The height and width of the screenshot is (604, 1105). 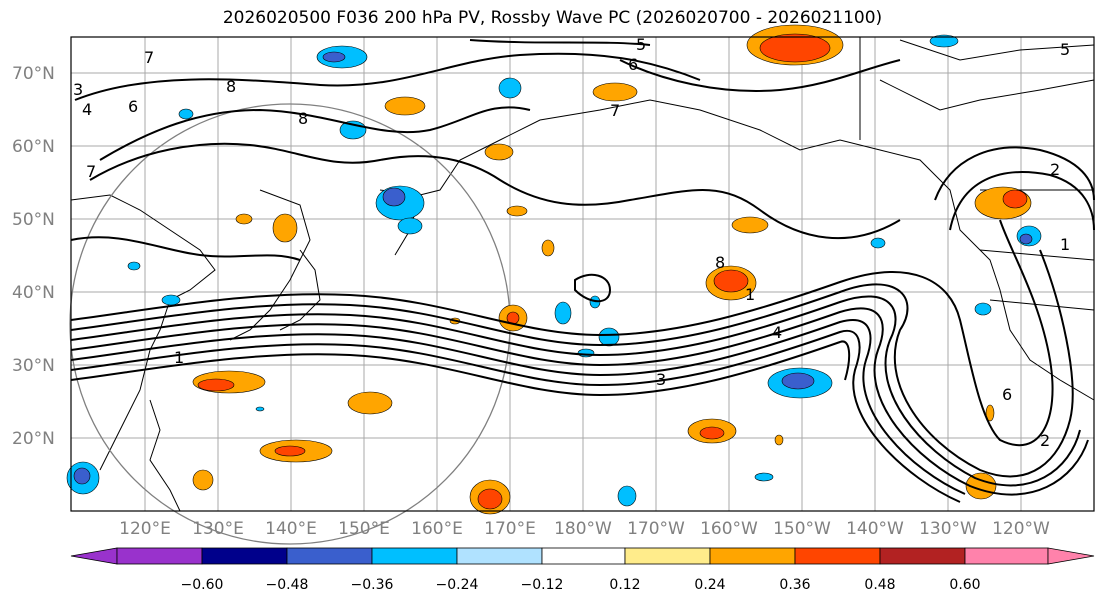 What do you see at coordinates (33, 220) in the screenshot?
I see `lat-label: 50°N` at bounding box center [33, 220].